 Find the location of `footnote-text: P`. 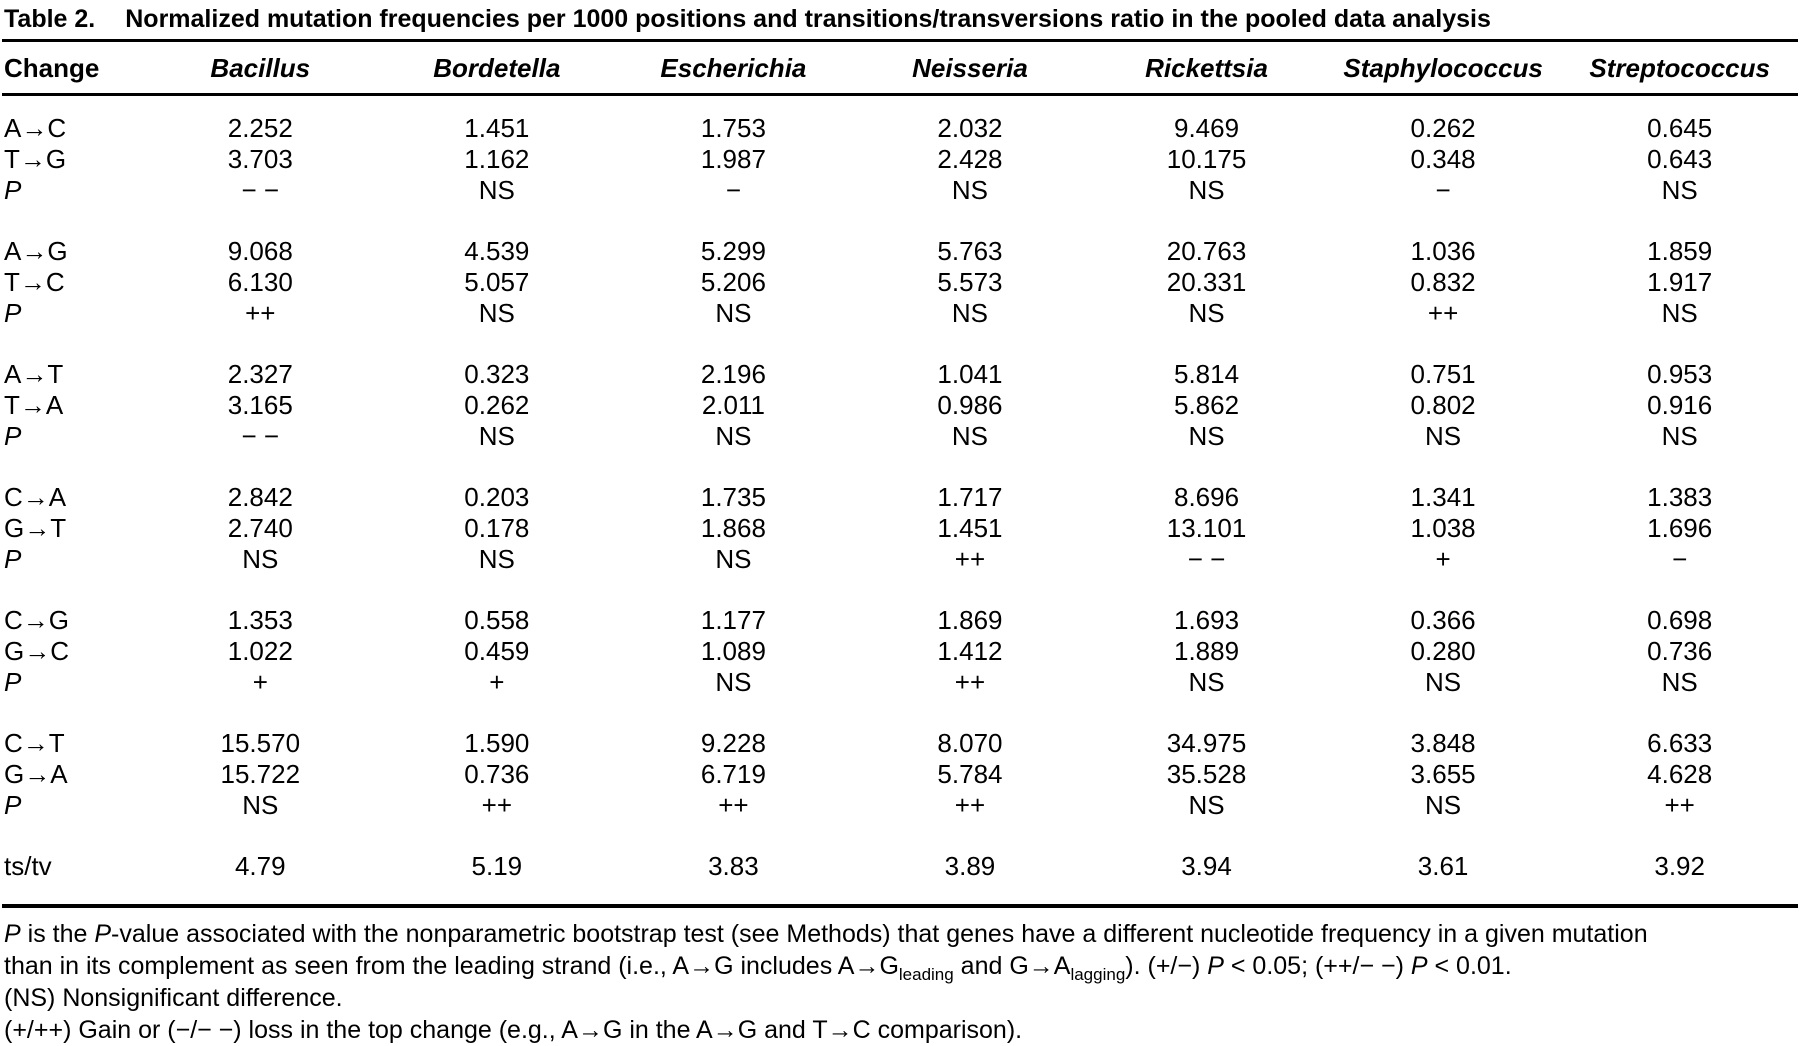

footnote-text: P is located at coordinates (12, 933).